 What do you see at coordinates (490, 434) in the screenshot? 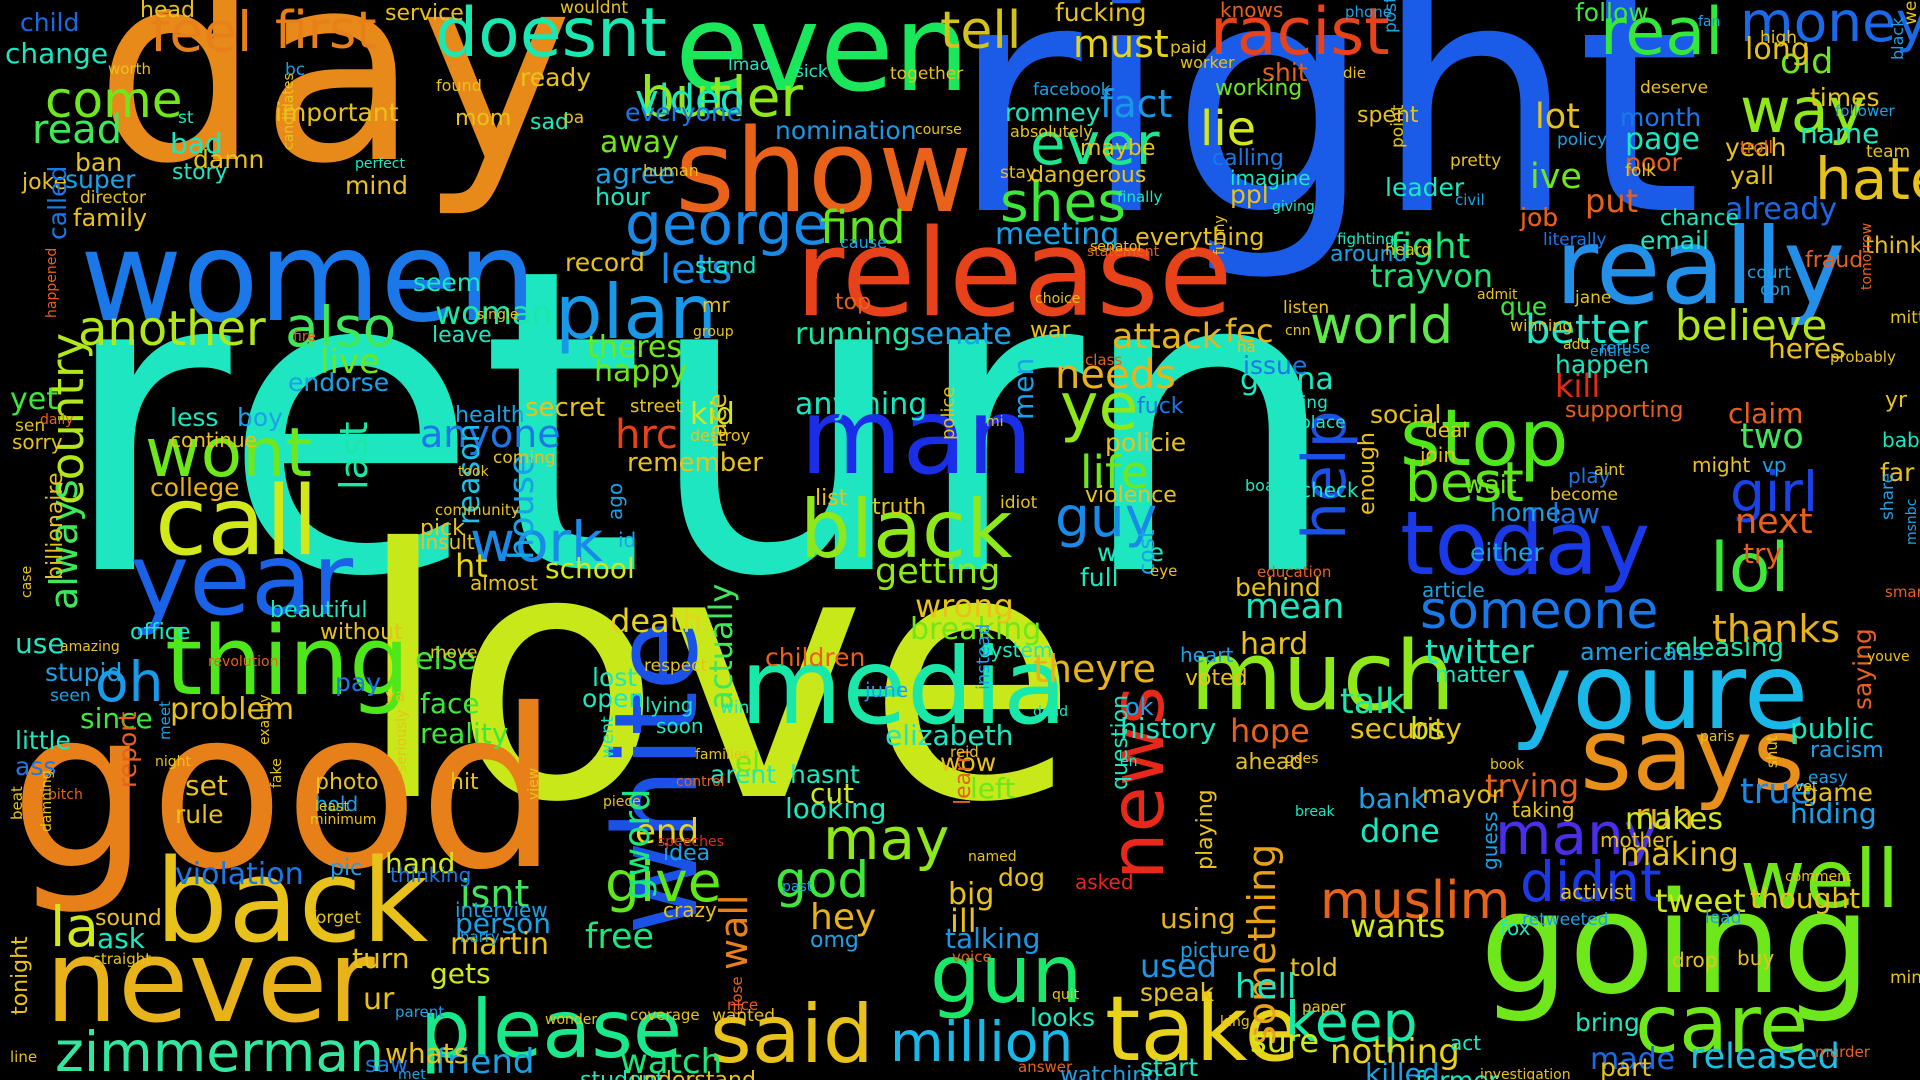
I see `cloud-word: anyone` at bounding box center [490, 434].